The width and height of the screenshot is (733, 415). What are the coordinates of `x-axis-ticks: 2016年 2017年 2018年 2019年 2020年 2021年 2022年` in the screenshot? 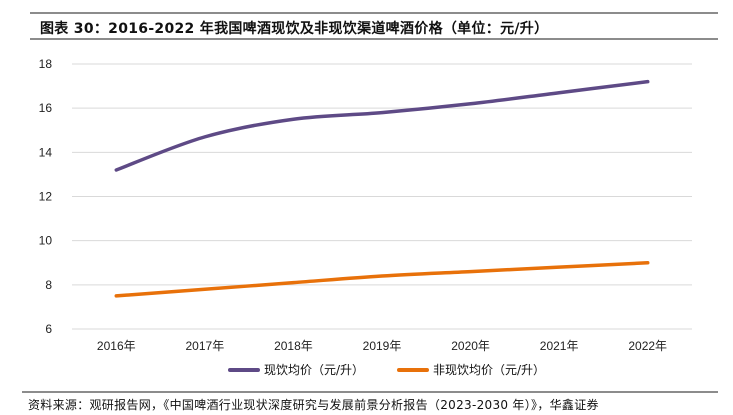 It's located at (382, 346).